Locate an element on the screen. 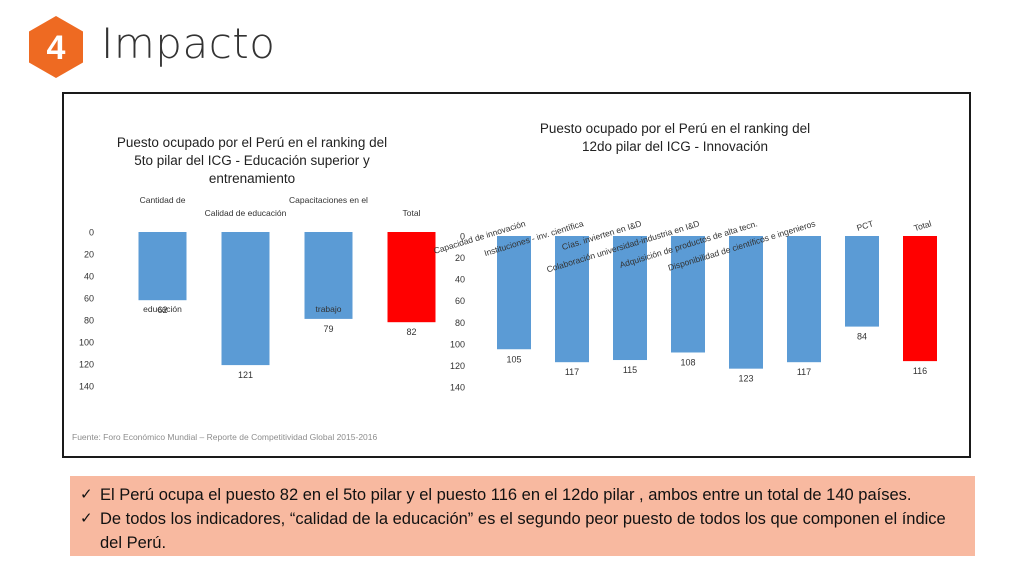  data-label: 79 is located at coordinates (328, 329).